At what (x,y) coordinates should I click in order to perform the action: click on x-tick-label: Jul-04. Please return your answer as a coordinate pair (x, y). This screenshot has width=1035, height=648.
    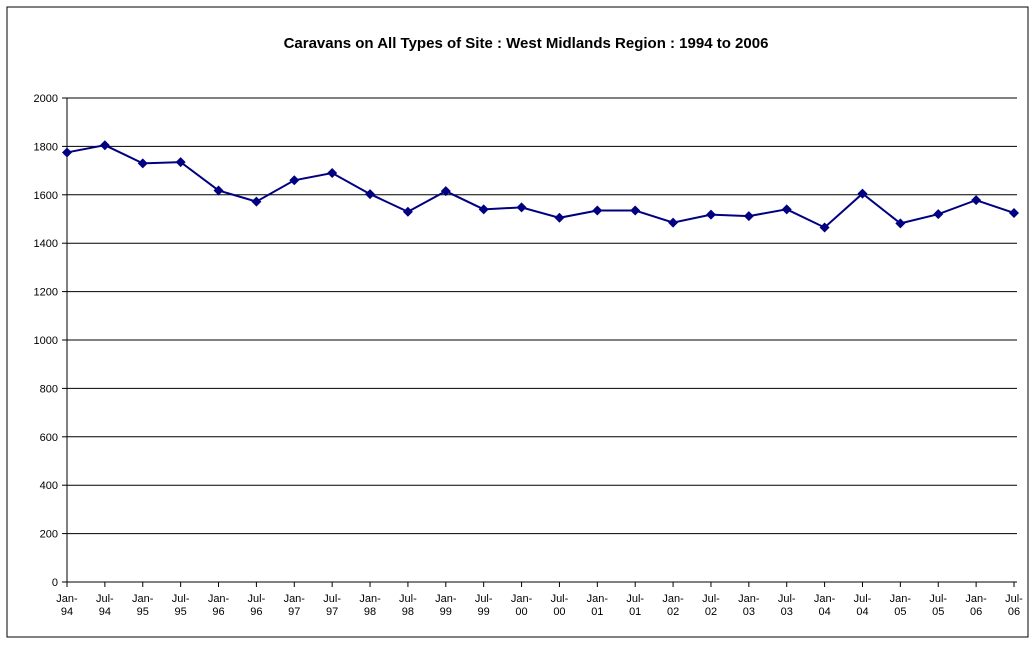
    Looking at the image, I should click on (863, 605).